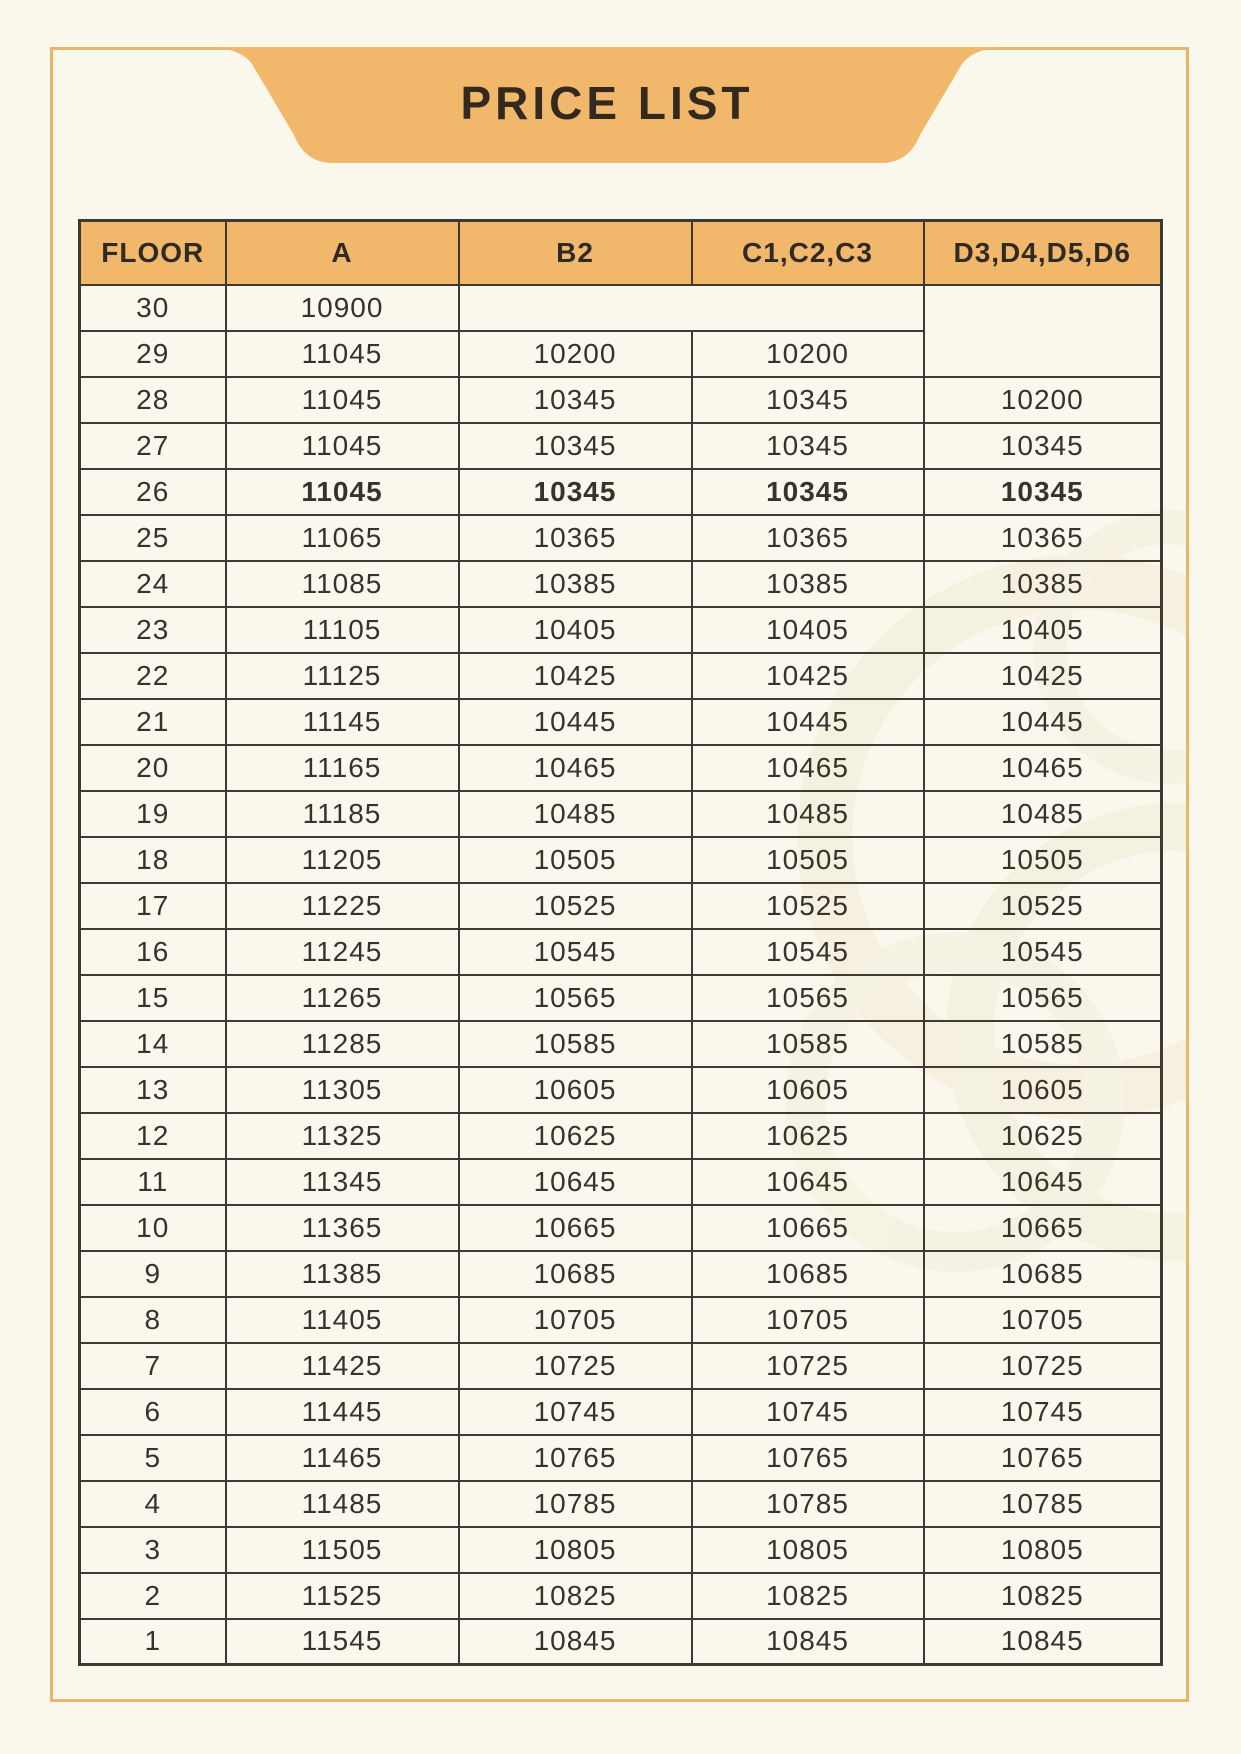  What do you see at coordinates (342, 767) in the screenshot?
I see `value-cell-a: 11165` at bounding box center [342, 767].